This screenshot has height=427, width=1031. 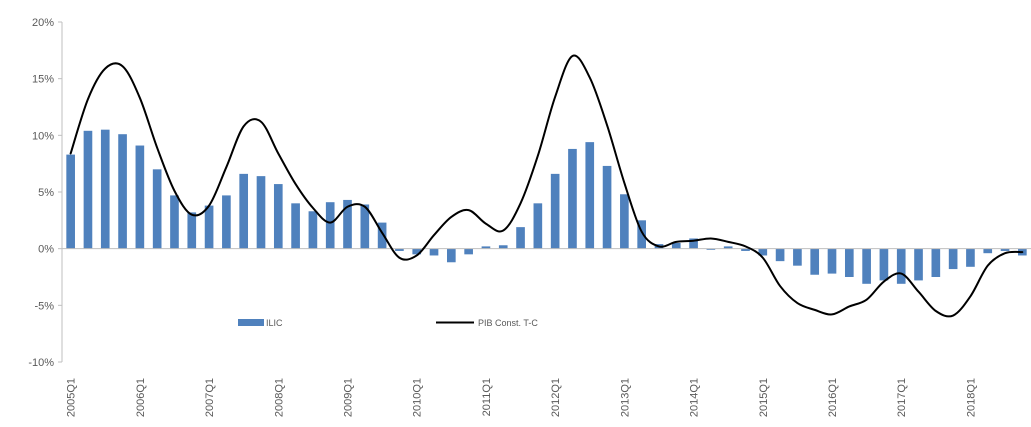 I want to click on x-tick-label: 2018Q1, so click(x=971, y=397).